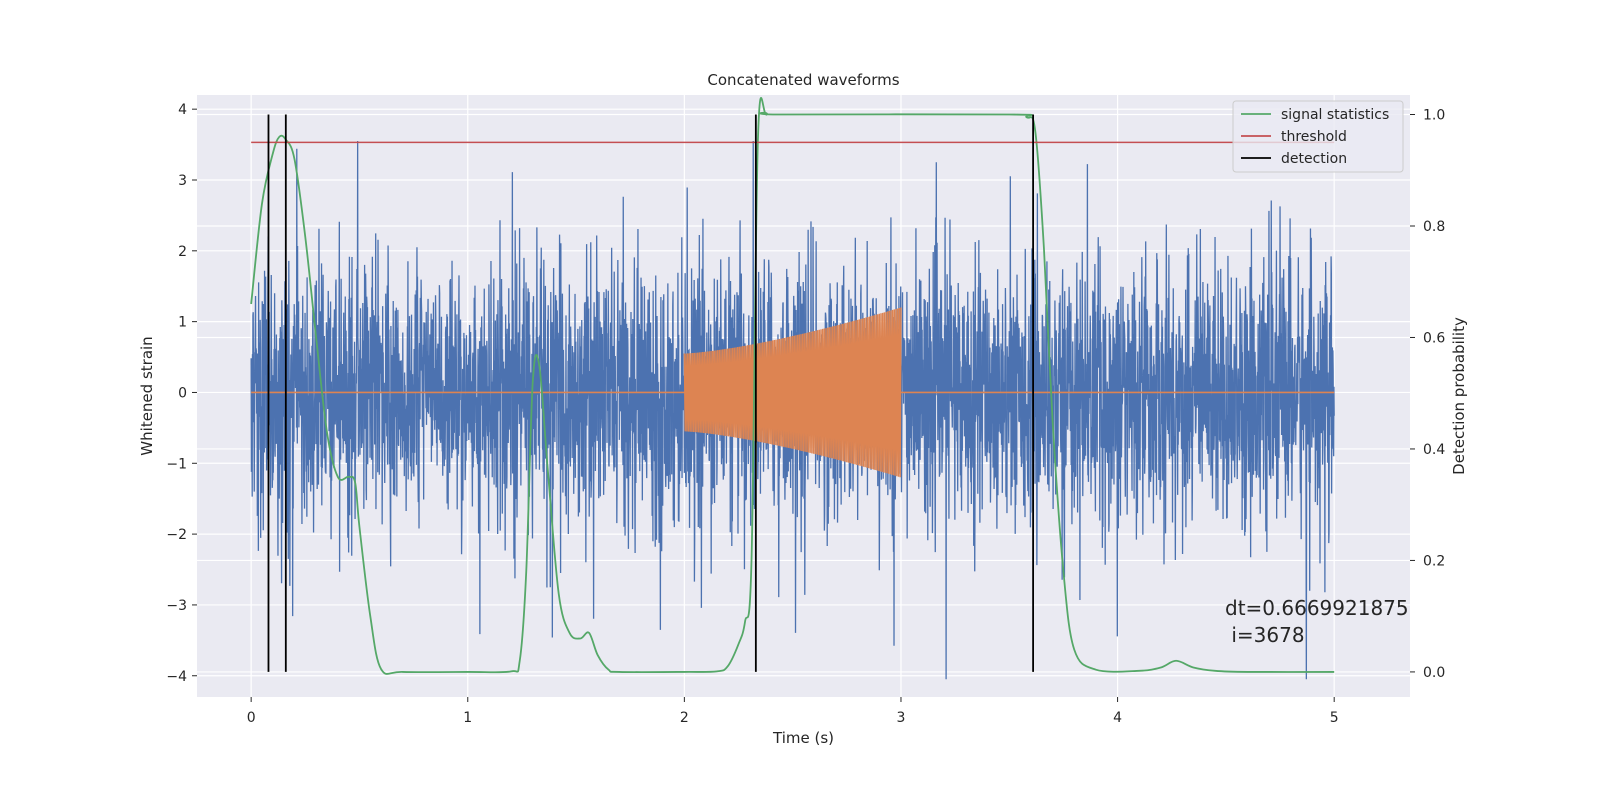  What do you see at coordinates (251, 718) in the screenshot?
I see `x-tick-label: 0` at bounding box center [251, 718].